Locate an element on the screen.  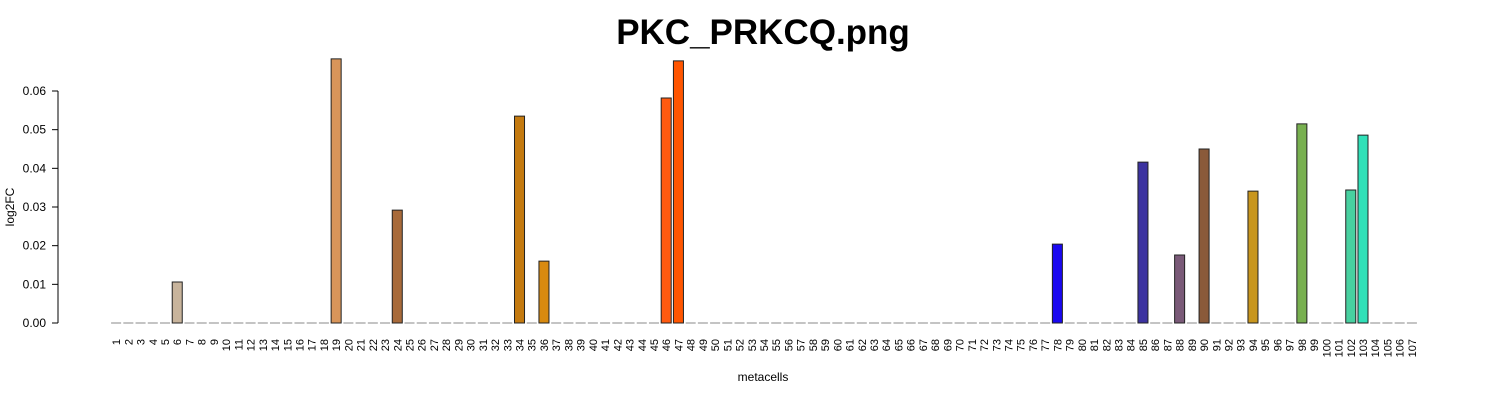
x-tick-label: 50 is located at coordinates (716, 345).